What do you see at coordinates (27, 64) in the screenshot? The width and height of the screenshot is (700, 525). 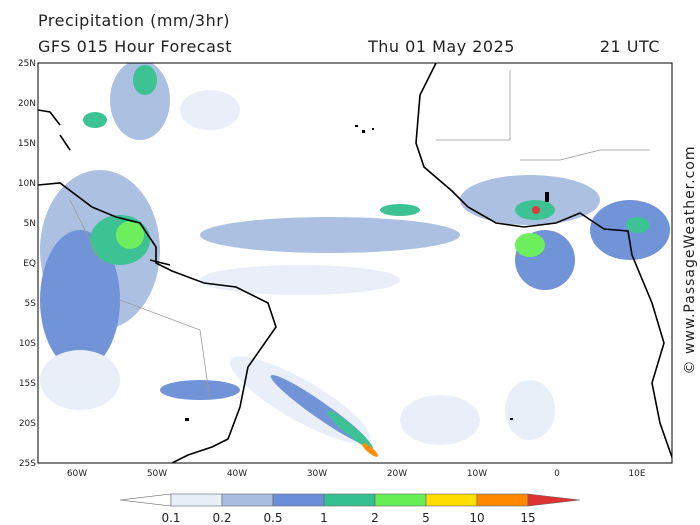 I see `lat-label: 25N` at bounding box center [27, 64].